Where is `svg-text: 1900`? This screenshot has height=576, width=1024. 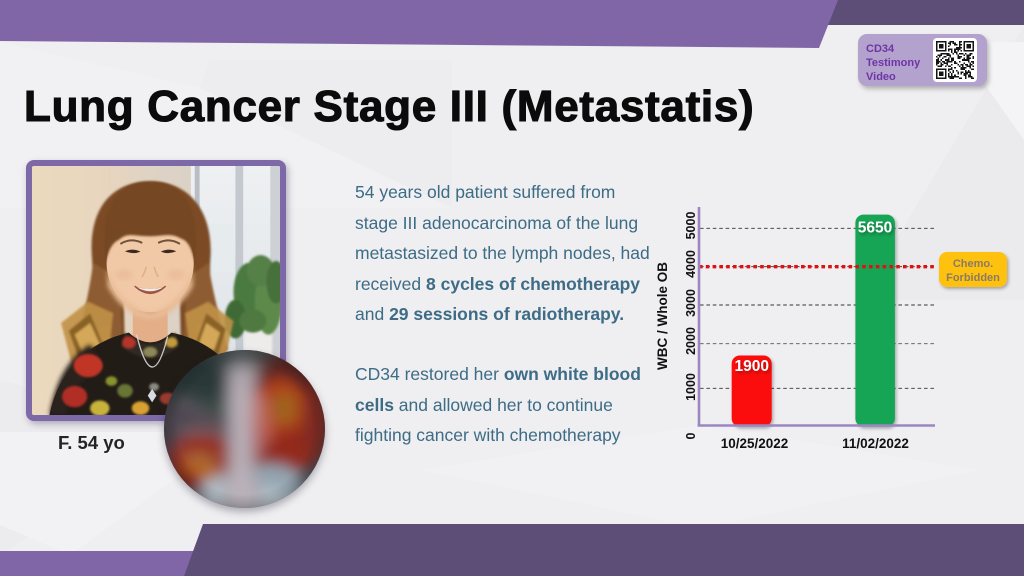 svg-text: 1900 is located at coordinates (751, 366).